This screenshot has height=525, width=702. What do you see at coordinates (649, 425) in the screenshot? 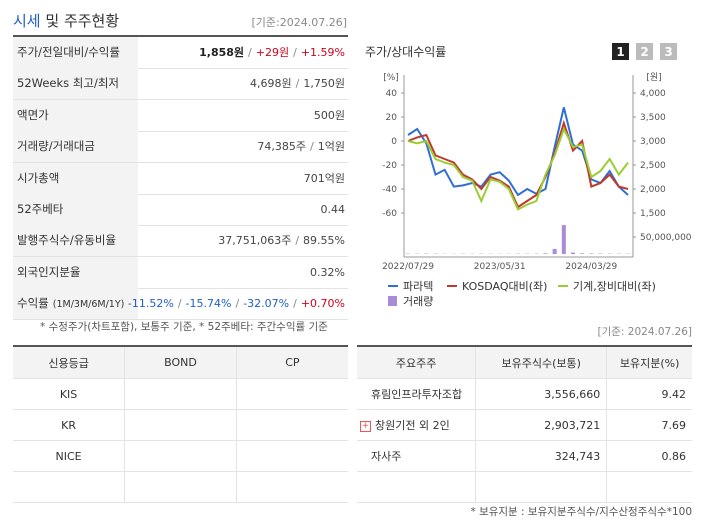
I see `number-cell: 7.69` at bounding box center [649, 425].